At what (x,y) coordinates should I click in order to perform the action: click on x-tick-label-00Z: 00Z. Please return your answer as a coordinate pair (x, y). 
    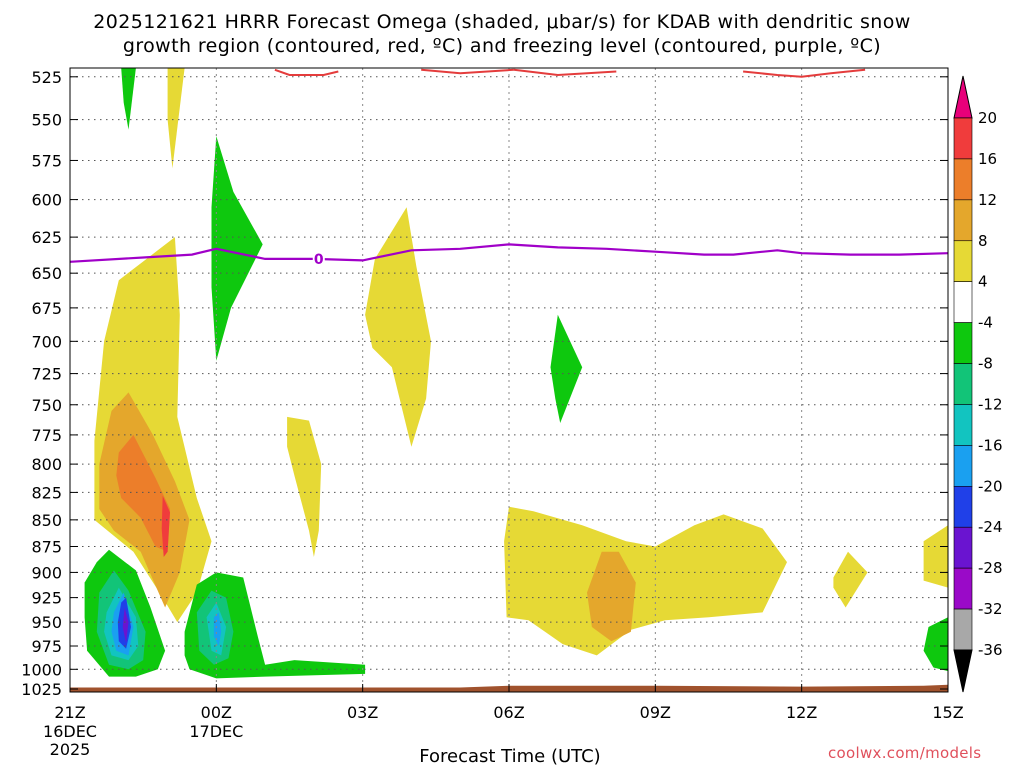
    Looking at the image, I should click on (216, 712).